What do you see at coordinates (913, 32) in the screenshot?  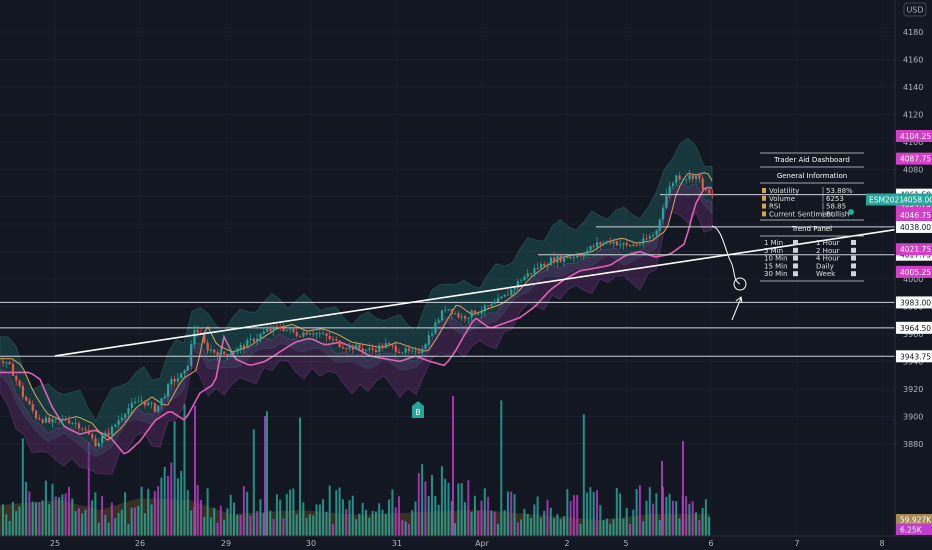 I see `y-tick-label: 4180` at bounding box center [913, 32].